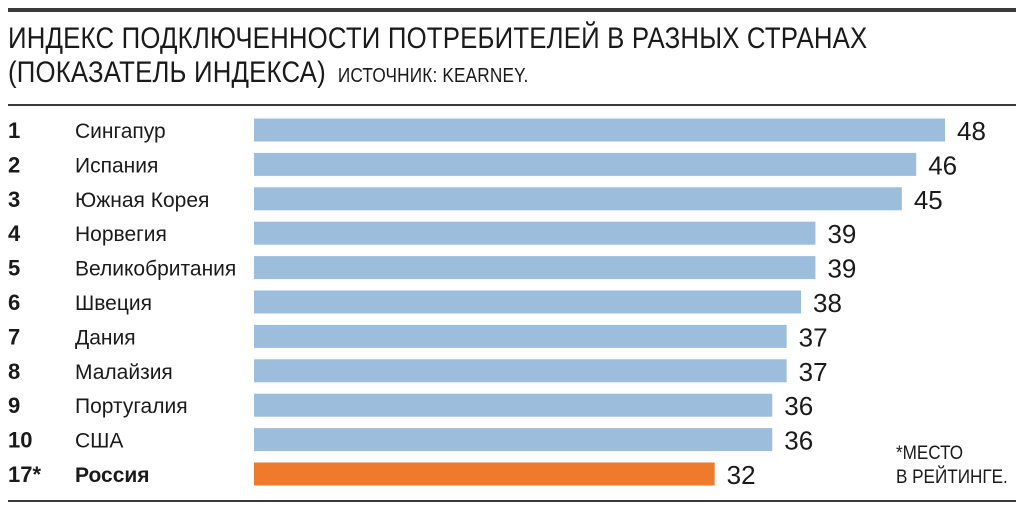 The height and width of the screenshot is (509, 1024). Describe the element at coordinates (124, 372) in the screenshot. I see `category-label: Малайзия` at that location.